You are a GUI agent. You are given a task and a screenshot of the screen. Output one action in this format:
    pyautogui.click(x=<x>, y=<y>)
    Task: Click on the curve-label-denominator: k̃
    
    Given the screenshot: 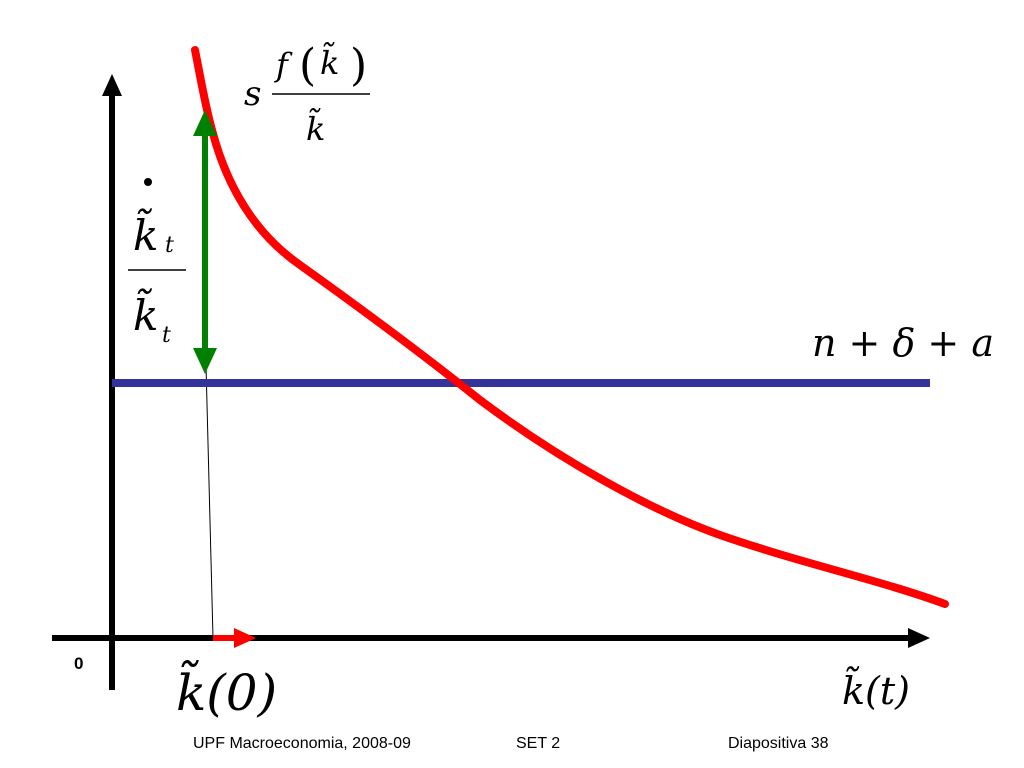 What is the action you would take?
    pyautogui.click(x=315, y=128)
    